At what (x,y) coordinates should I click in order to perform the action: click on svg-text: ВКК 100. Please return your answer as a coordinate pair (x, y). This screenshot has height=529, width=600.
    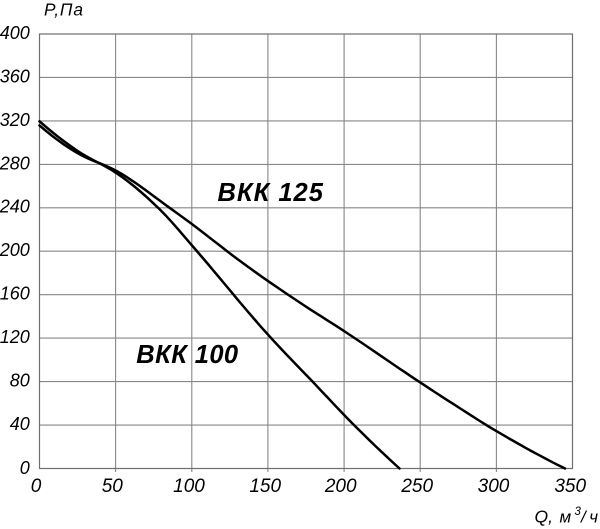
    Looking at the image, I should click on (187, 355).